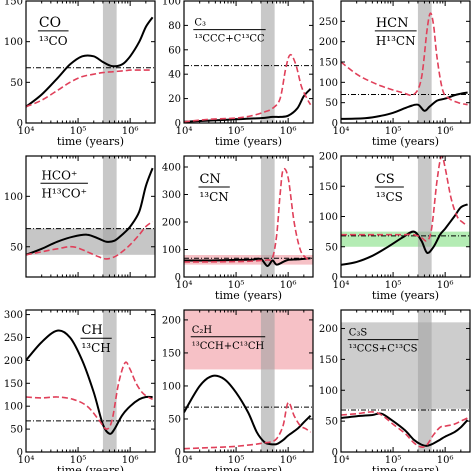  Describe the element at coordinates (396, 41) in the screenshot. I see `ratio-denominator: H¹³CN` at that location.